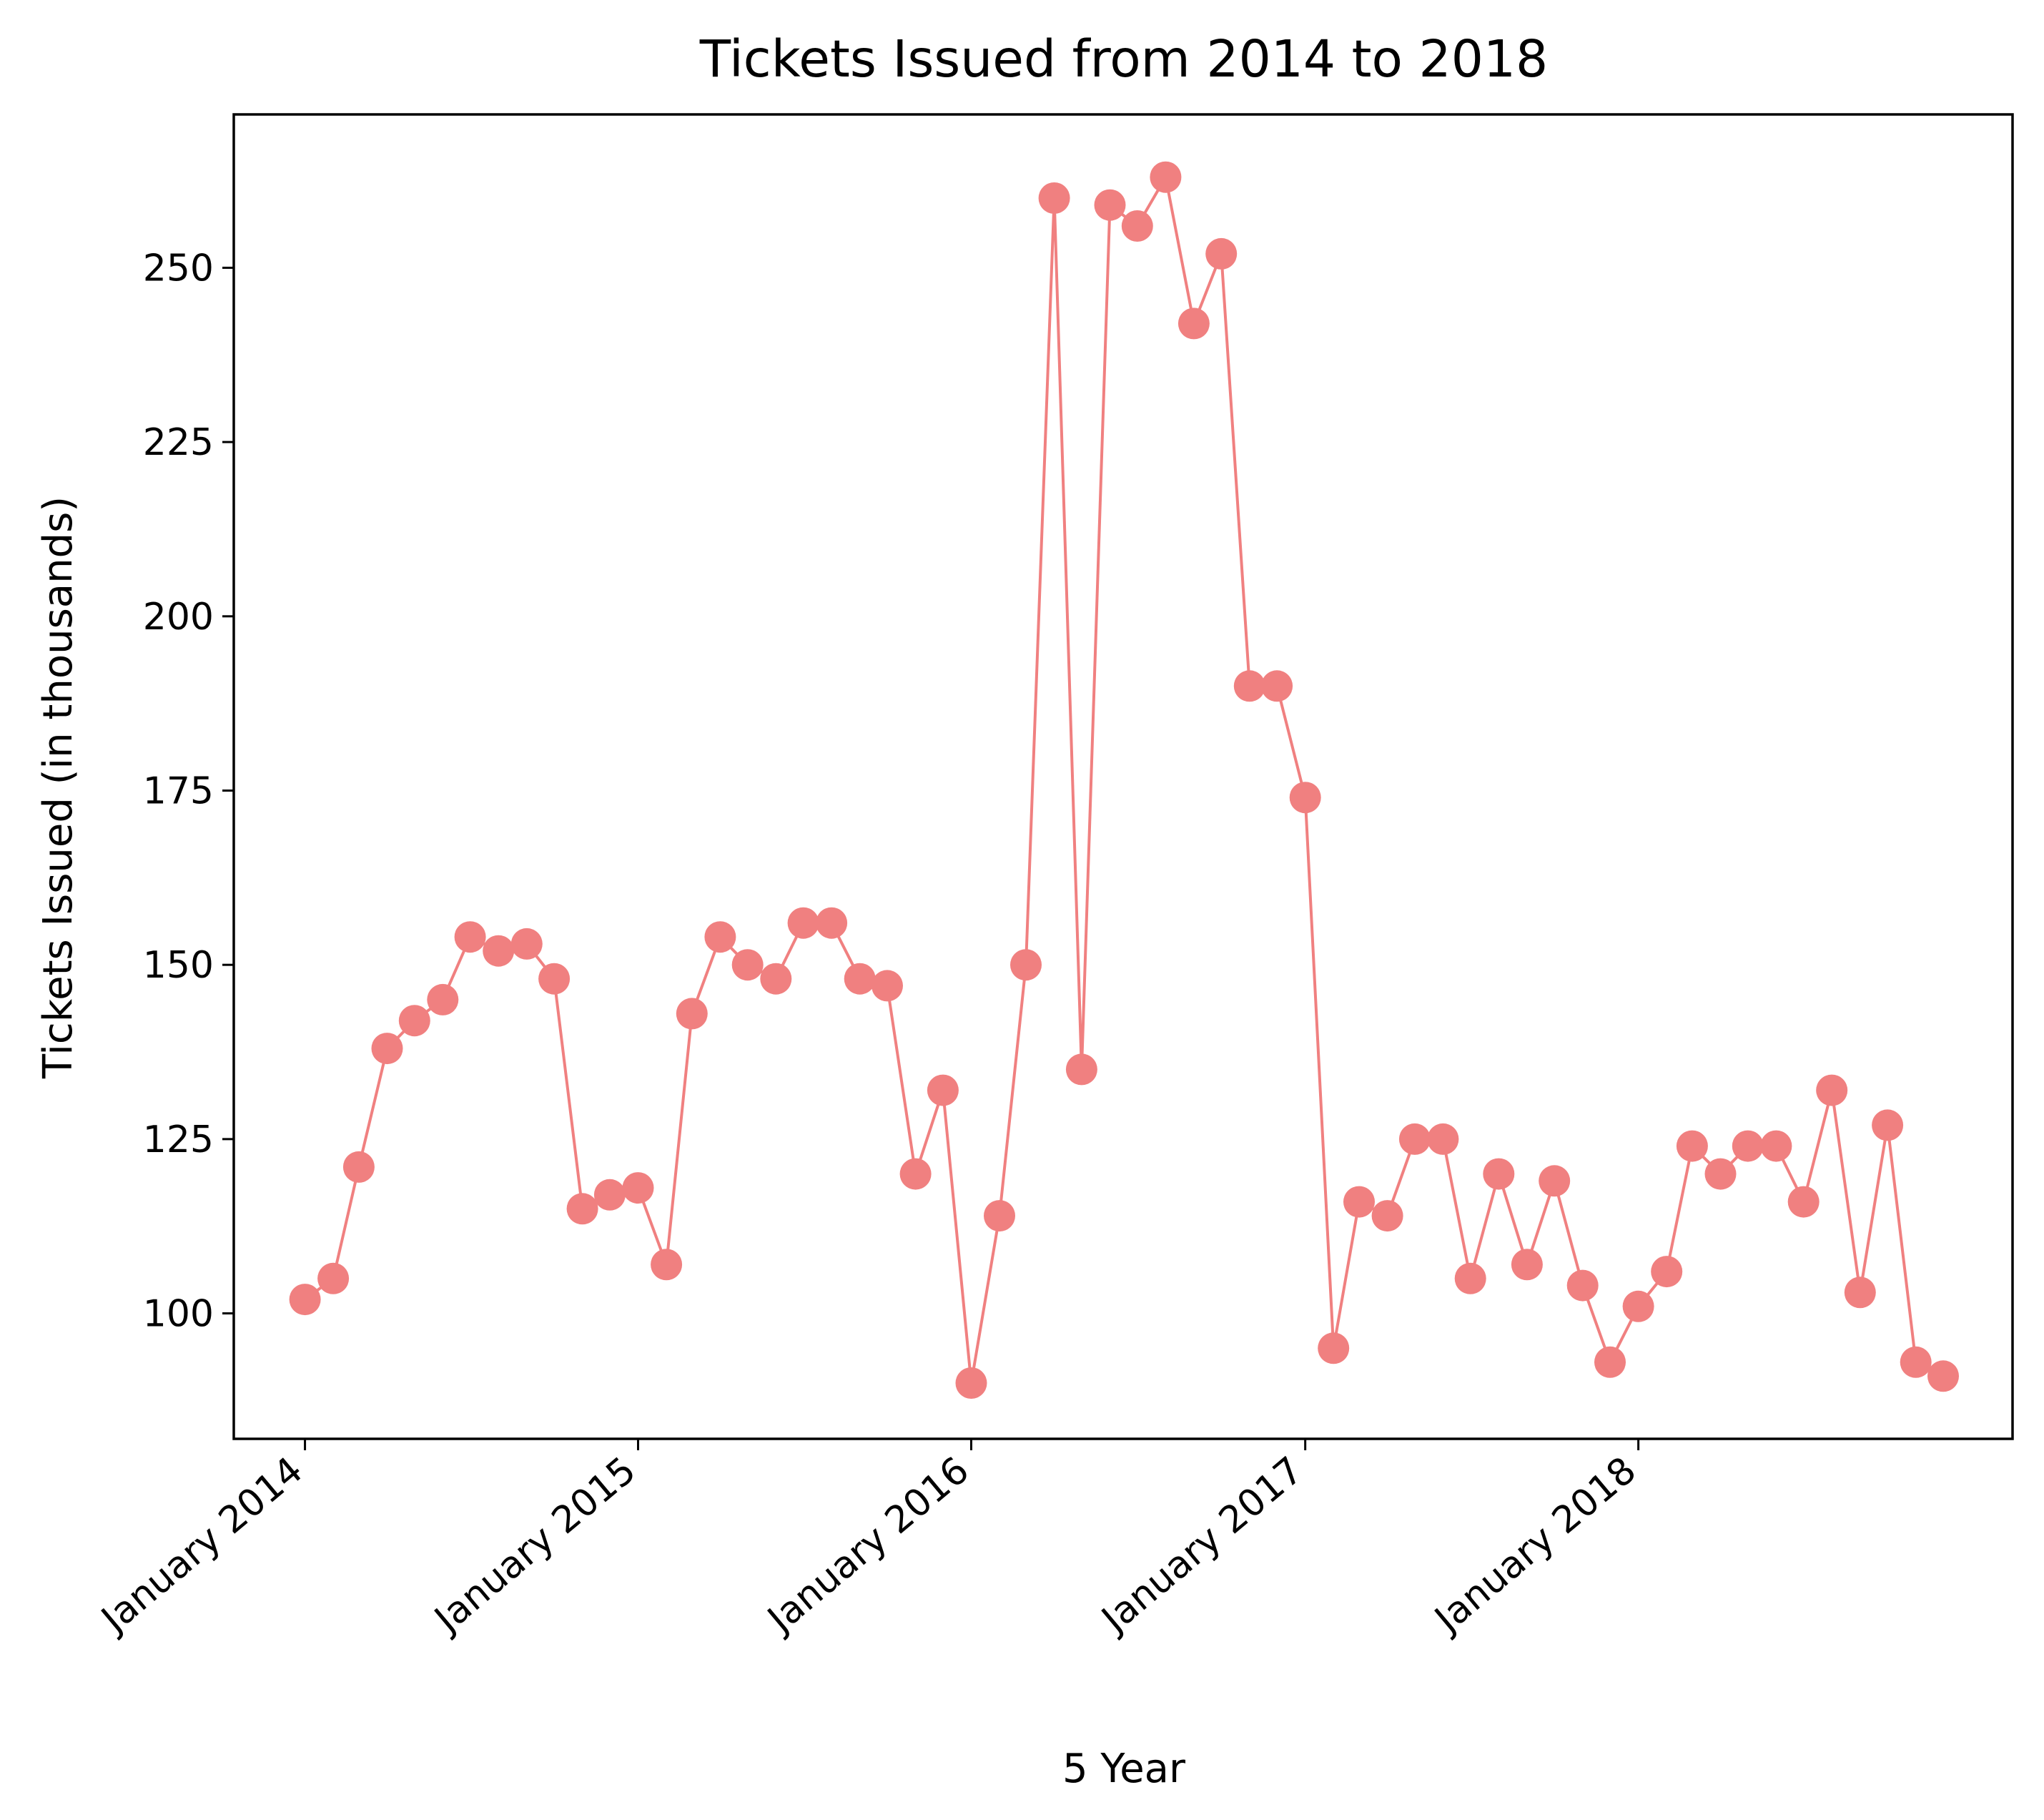 Image resolution: width=2044 pixels, height=1820 pixels. What do you see at coordinates (868, 1546) in the screenshot?
I see `x-tick-label: January 2016` at bounding box center [868, 1546].